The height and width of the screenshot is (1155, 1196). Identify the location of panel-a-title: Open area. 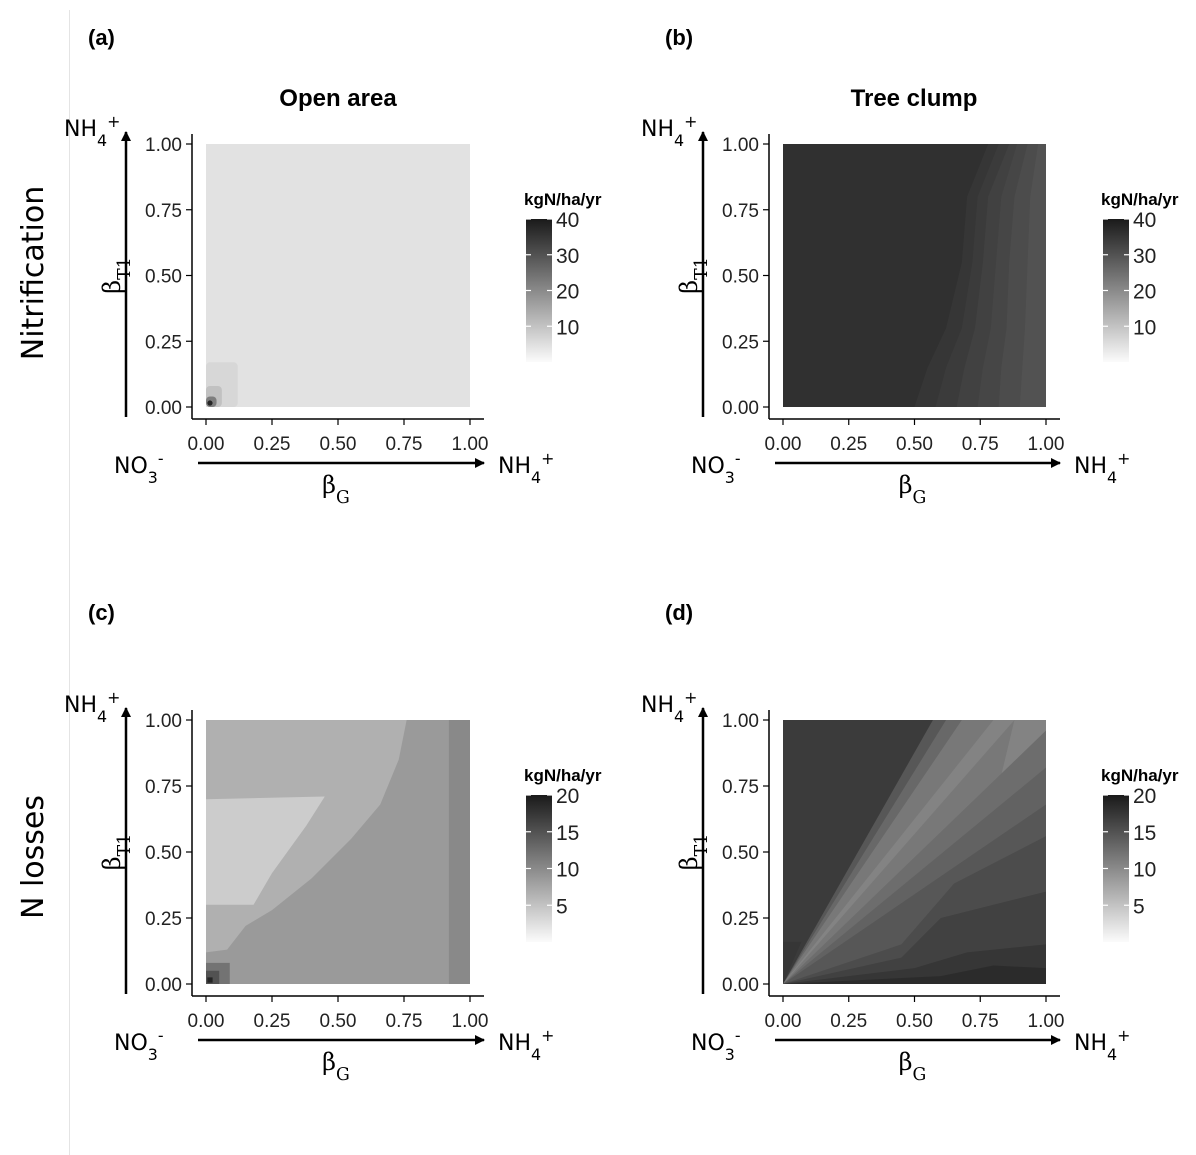
(338, 98).